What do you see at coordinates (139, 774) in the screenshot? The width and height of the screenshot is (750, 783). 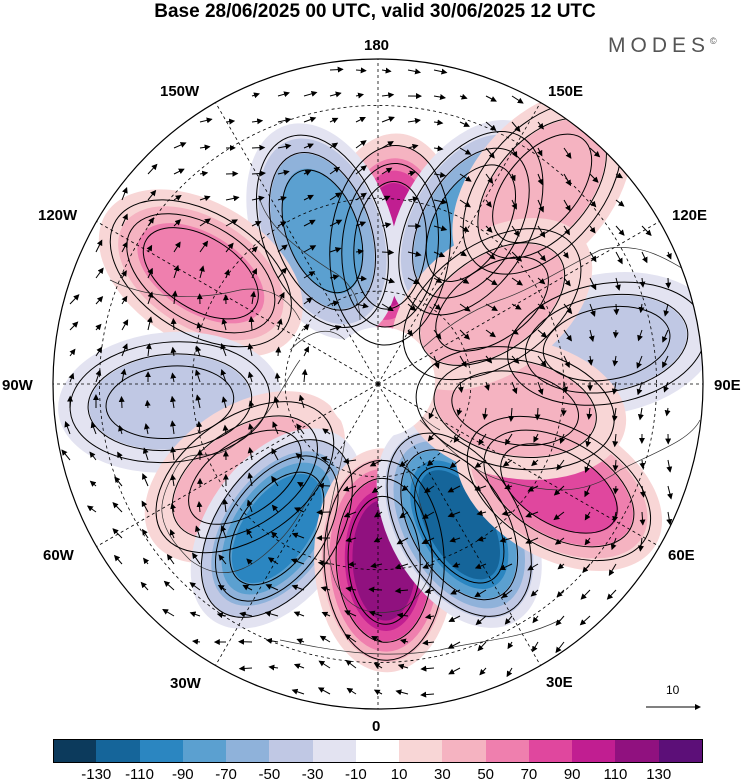 I see `colorbar-tick-label: -110` at bounding box center [139, 774].